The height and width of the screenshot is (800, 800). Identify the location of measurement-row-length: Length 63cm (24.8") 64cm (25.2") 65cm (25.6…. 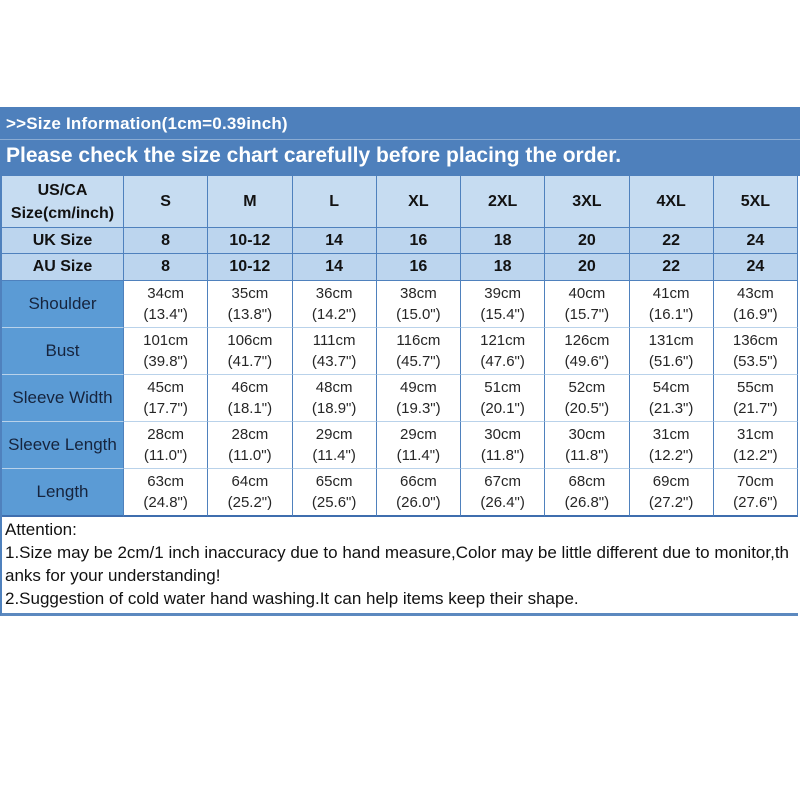
(400, 493).